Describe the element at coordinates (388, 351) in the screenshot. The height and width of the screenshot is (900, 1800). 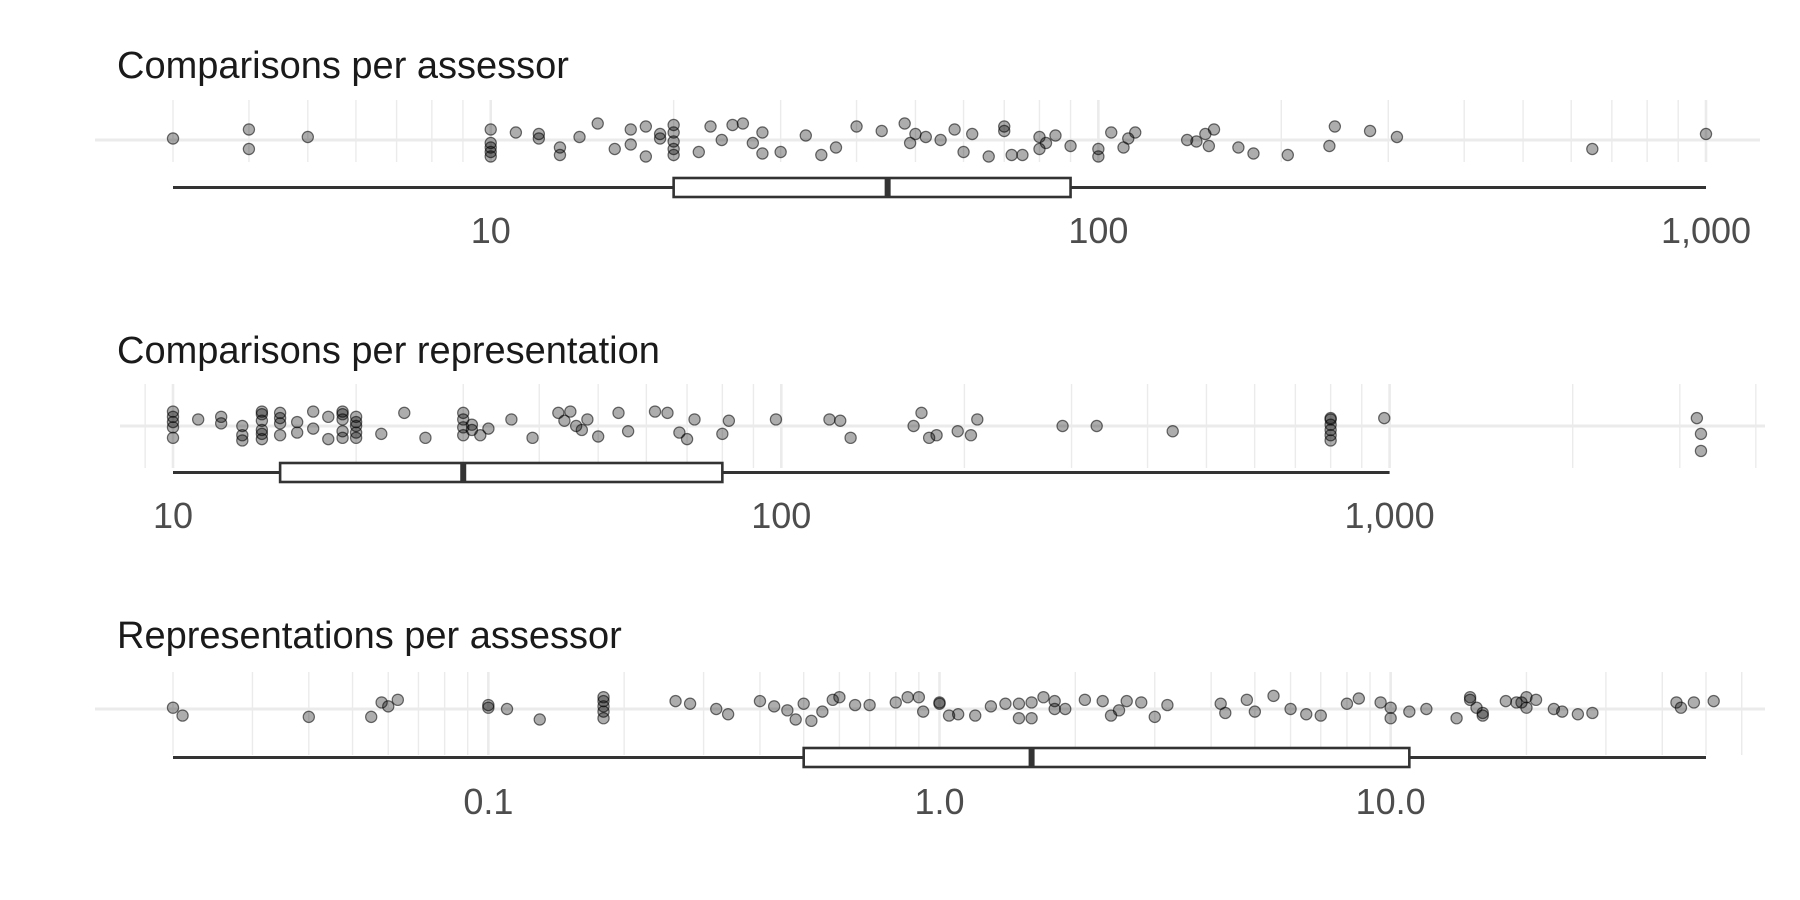
I see `panel-title: Comparisons per representation` at that location.